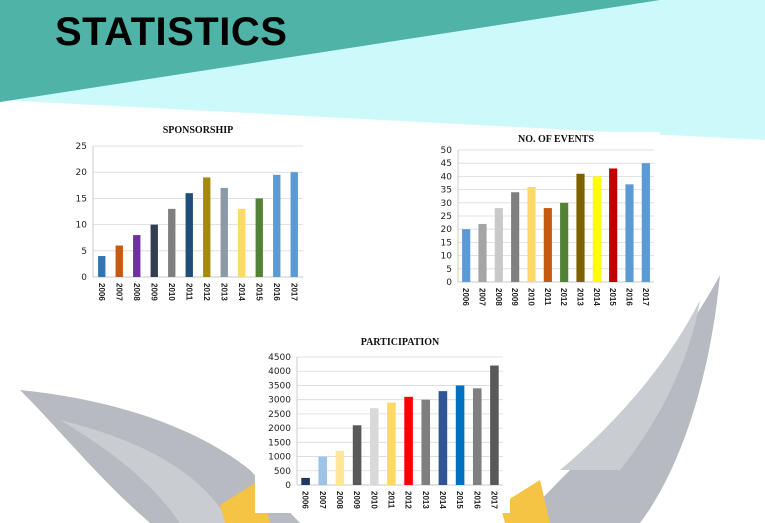 This screenshot has height=523, width=765. Describe the element at coordinates (293, 292) in the screenshot. I see `sponsorship-x-tick-label: 2017` at that location.